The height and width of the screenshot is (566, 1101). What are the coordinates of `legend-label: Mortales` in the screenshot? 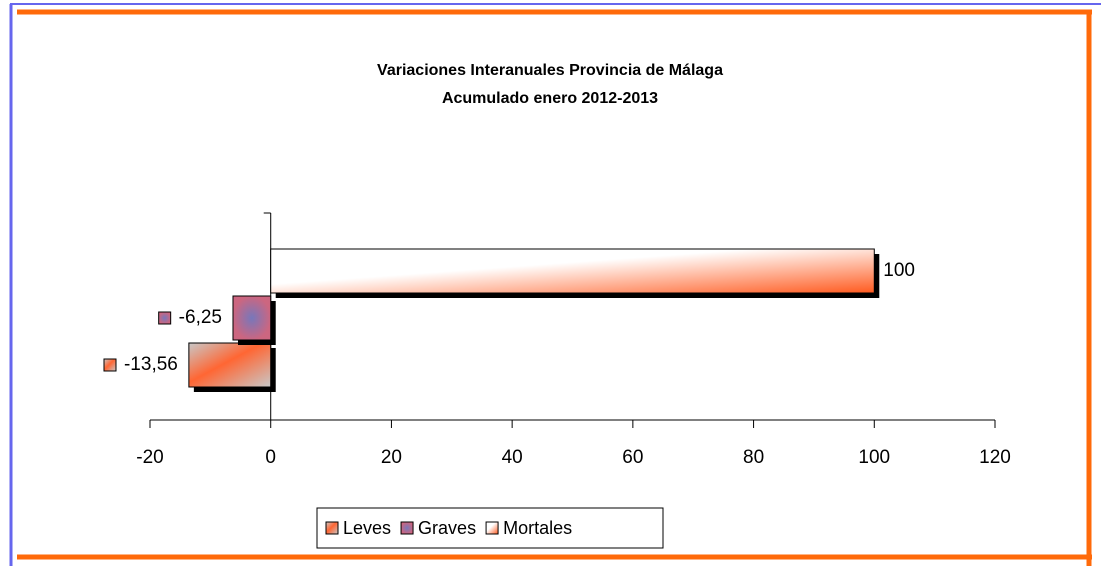 It's located at (537, 528).